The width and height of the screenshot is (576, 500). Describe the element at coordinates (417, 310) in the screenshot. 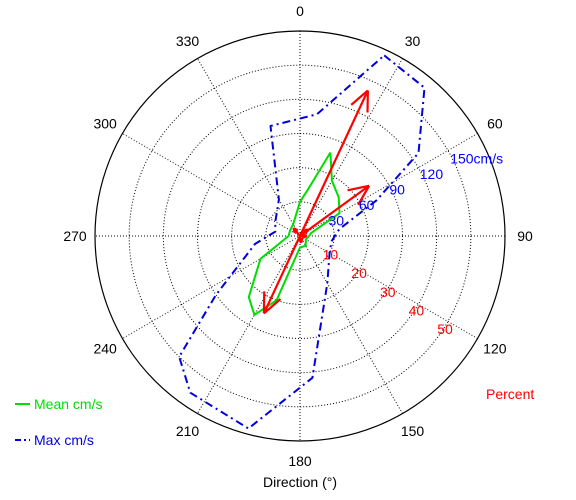

I see `percent-tick-3: 40` at that location.